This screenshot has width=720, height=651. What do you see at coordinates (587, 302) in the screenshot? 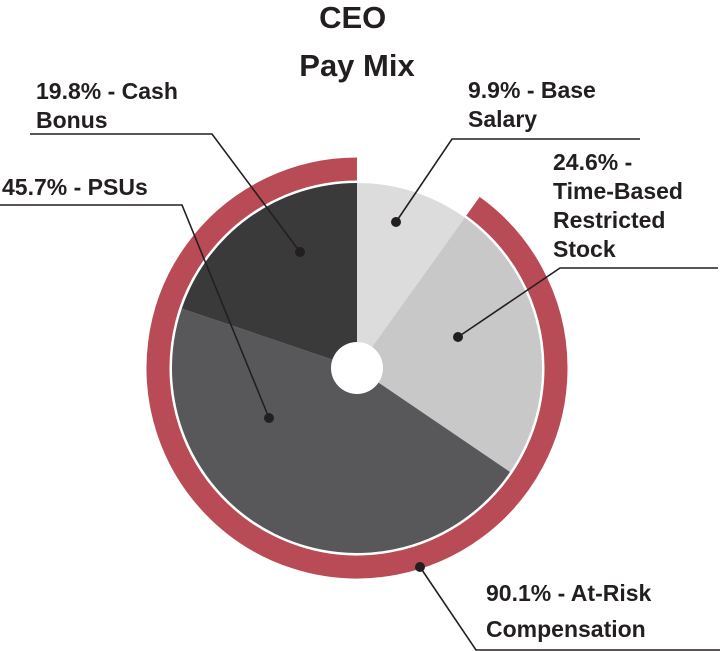
I see `leader-line-time-based-stock` at bounding box center [587, 302].